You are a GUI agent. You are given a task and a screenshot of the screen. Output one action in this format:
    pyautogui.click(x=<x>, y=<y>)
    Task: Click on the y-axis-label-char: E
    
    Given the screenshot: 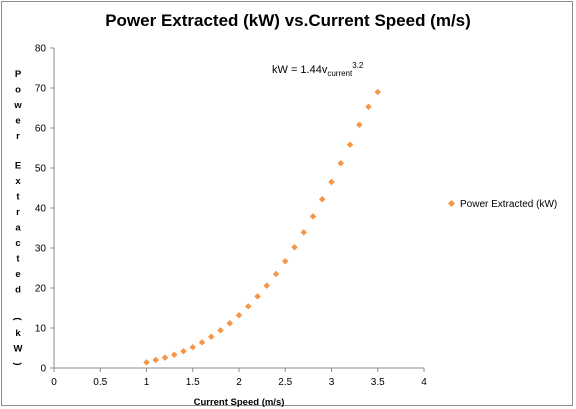 What is the action you would take?
    pyautogui.click(x=18, y=166)
    